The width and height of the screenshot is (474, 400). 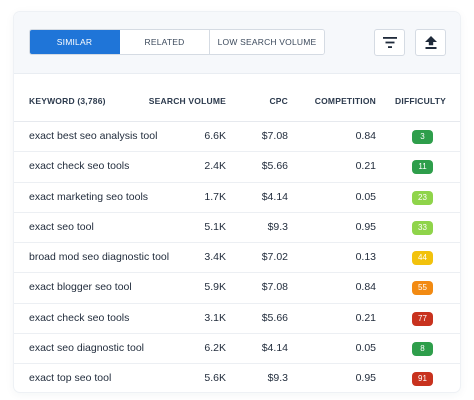 I want to click on keyword-cell: exact top seo tool, so click(x=70, y=378).